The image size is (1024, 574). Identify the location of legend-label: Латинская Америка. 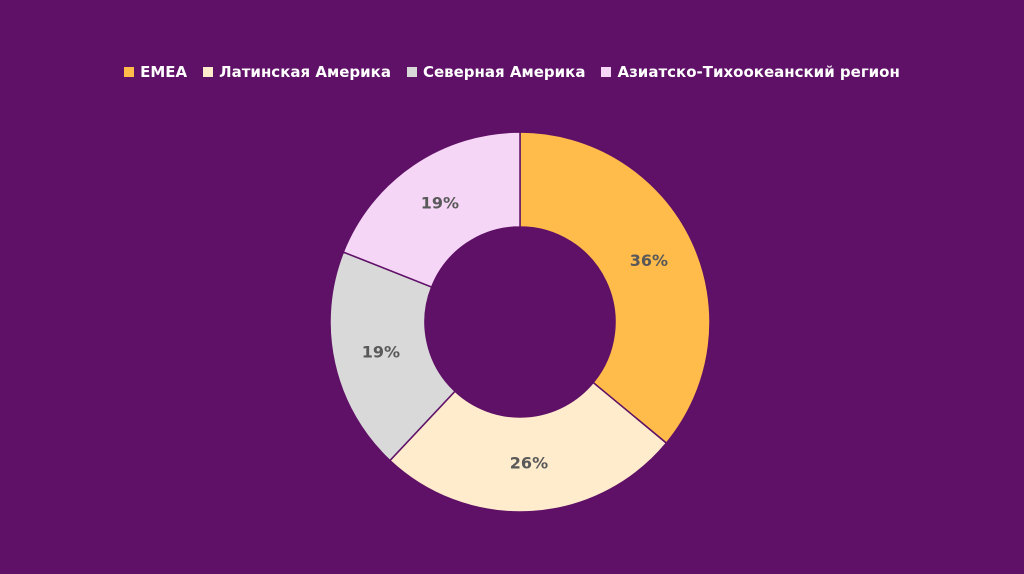
(305, 72).